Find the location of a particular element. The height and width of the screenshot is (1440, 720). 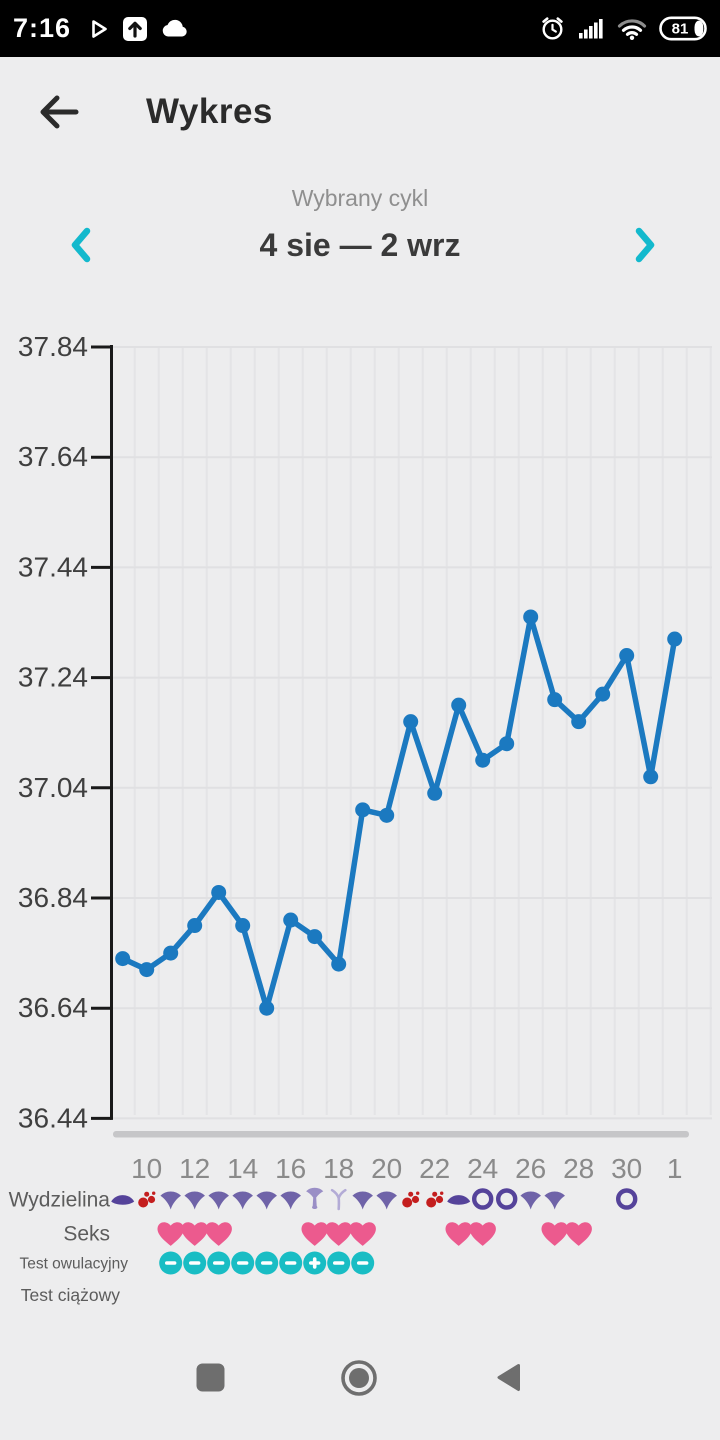

x-axis-label: 26 is located at coordinates (530, 1168).